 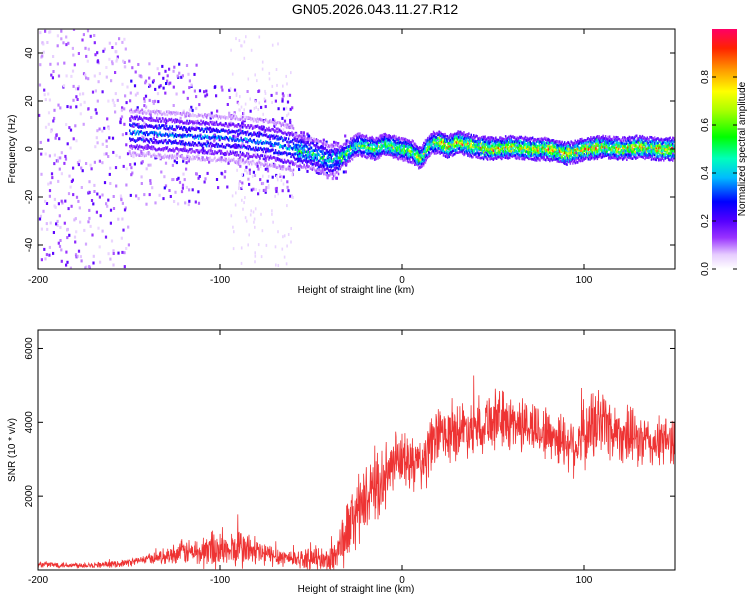 I want to click on colorbar-label: Normalized spectral amplitude, so click(x=742, y=148).